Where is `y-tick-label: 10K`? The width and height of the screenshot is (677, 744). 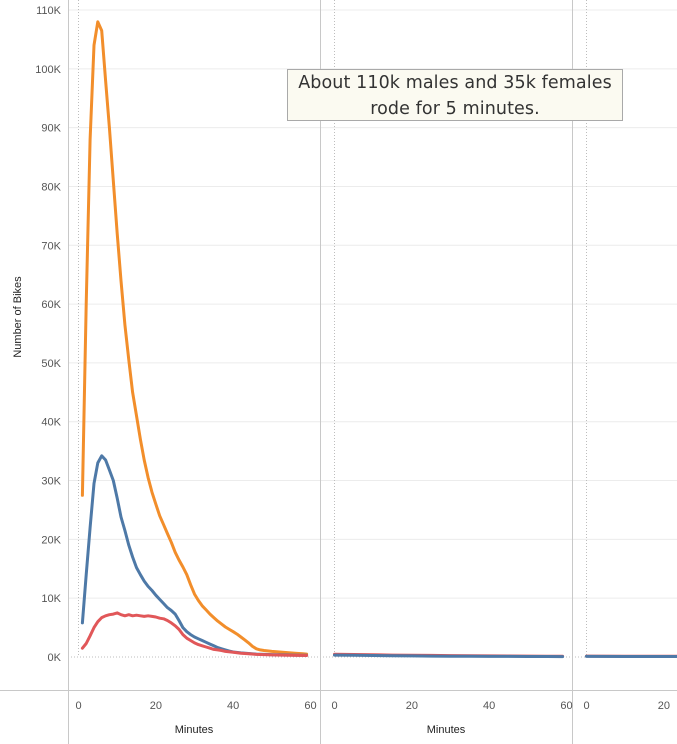 y-tick-label: 10K is located at coordinates (51, 599).